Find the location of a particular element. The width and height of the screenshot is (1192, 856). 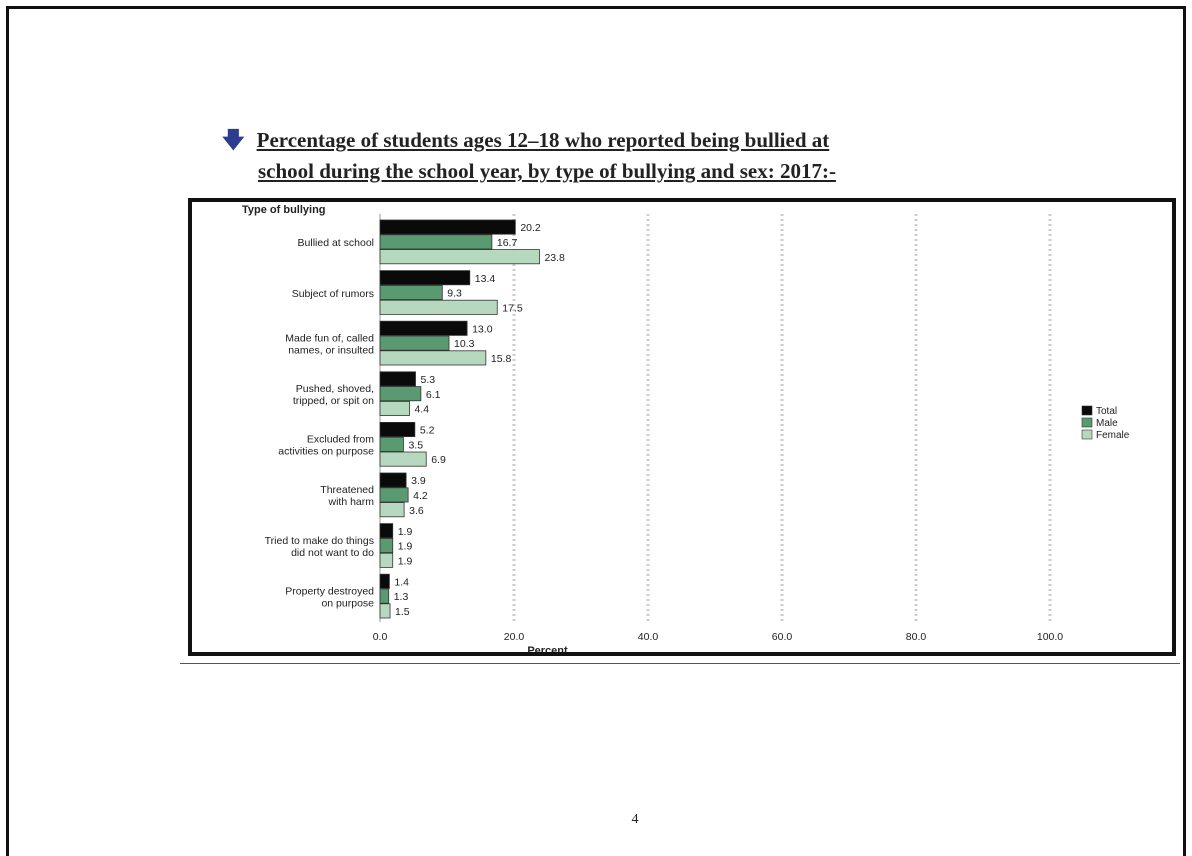

category-label: Pushed, shoved, is located at coordinates (335, 389).